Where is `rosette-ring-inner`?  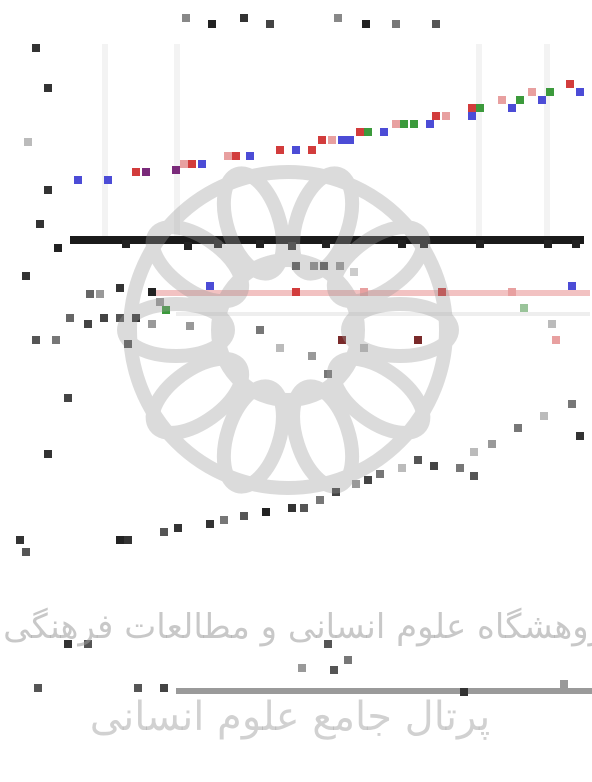
rosette-ring-inner is located at coordinates (288, 330).